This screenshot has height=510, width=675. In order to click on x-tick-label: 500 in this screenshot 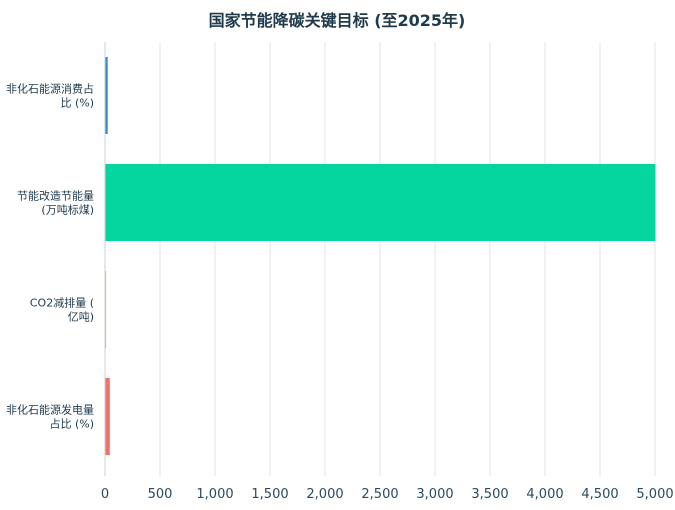, I will do `click(160, 494)`.